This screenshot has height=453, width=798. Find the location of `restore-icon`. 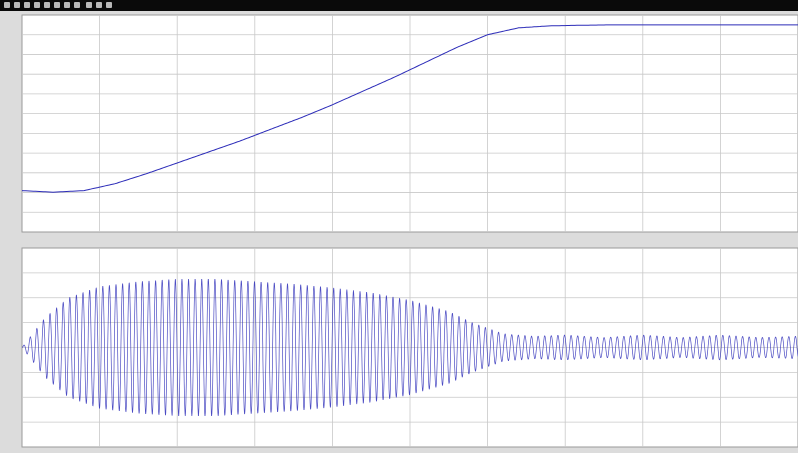

restore-icon is located at coordinates (77, 5).